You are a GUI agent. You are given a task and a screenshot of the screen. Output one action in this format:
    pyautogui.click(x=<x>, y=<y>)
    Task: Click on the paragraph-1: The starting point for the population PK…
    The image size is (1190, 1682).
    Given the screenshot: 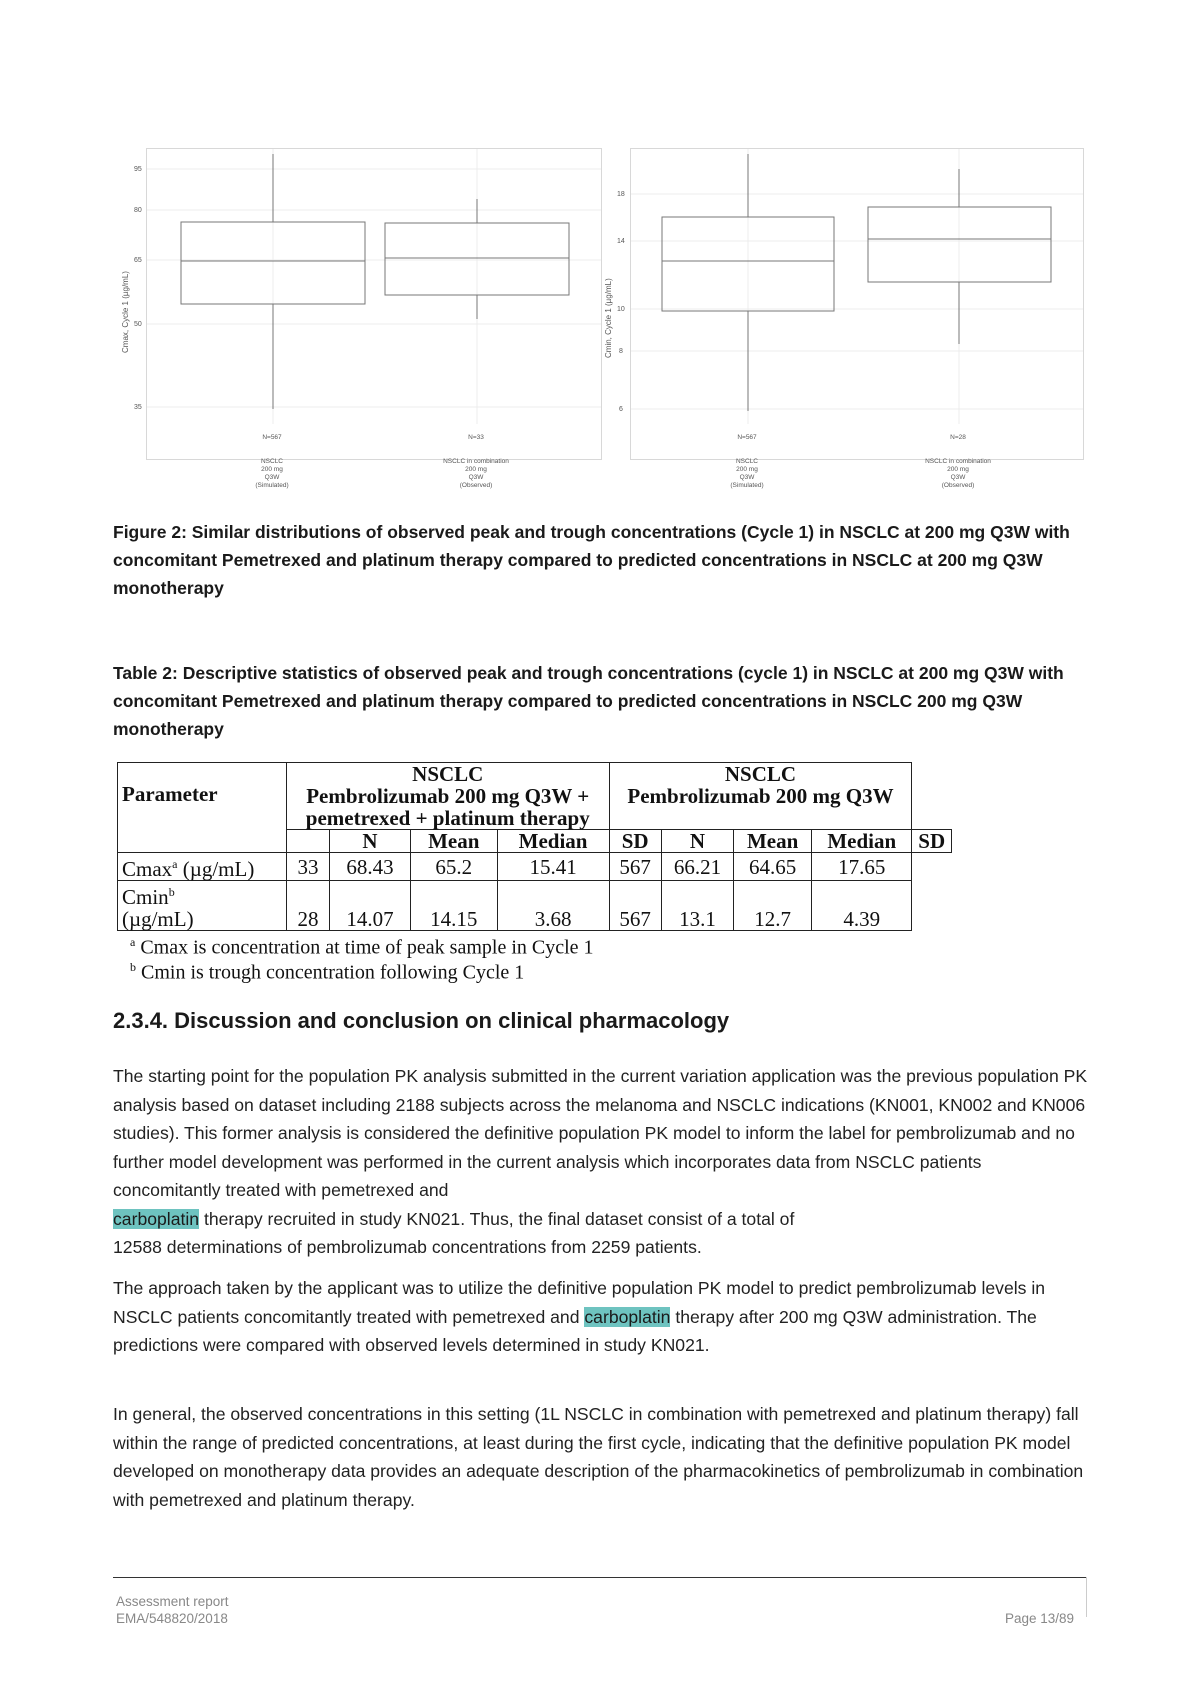 What is the action you would take?
    pyautogui.click(x=600, y=1161)
    